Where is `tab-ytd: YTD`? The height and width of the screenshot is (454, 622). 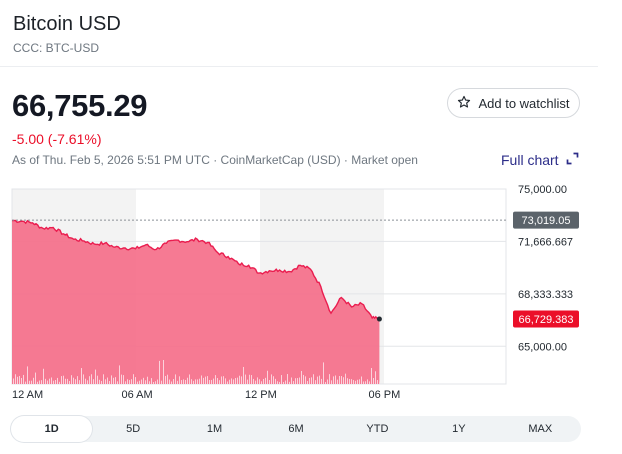
tab-ytd: YTD is located at coordinates (377, 429).